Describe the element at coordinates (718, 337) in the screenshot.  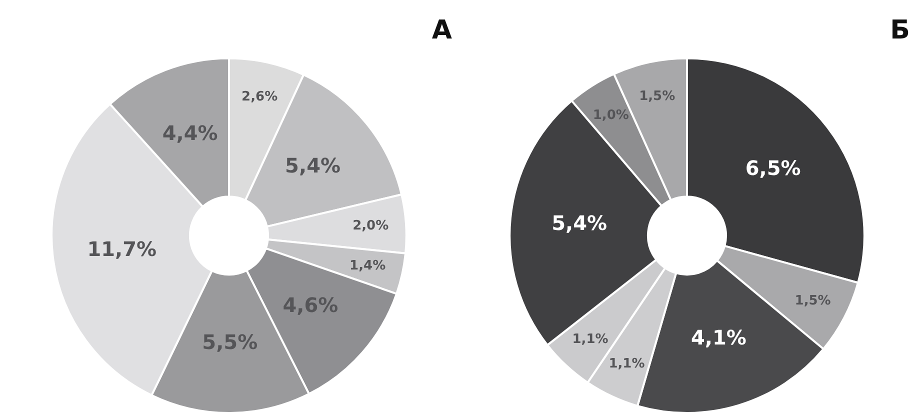
I see `data-label: 4,1%` at that location.